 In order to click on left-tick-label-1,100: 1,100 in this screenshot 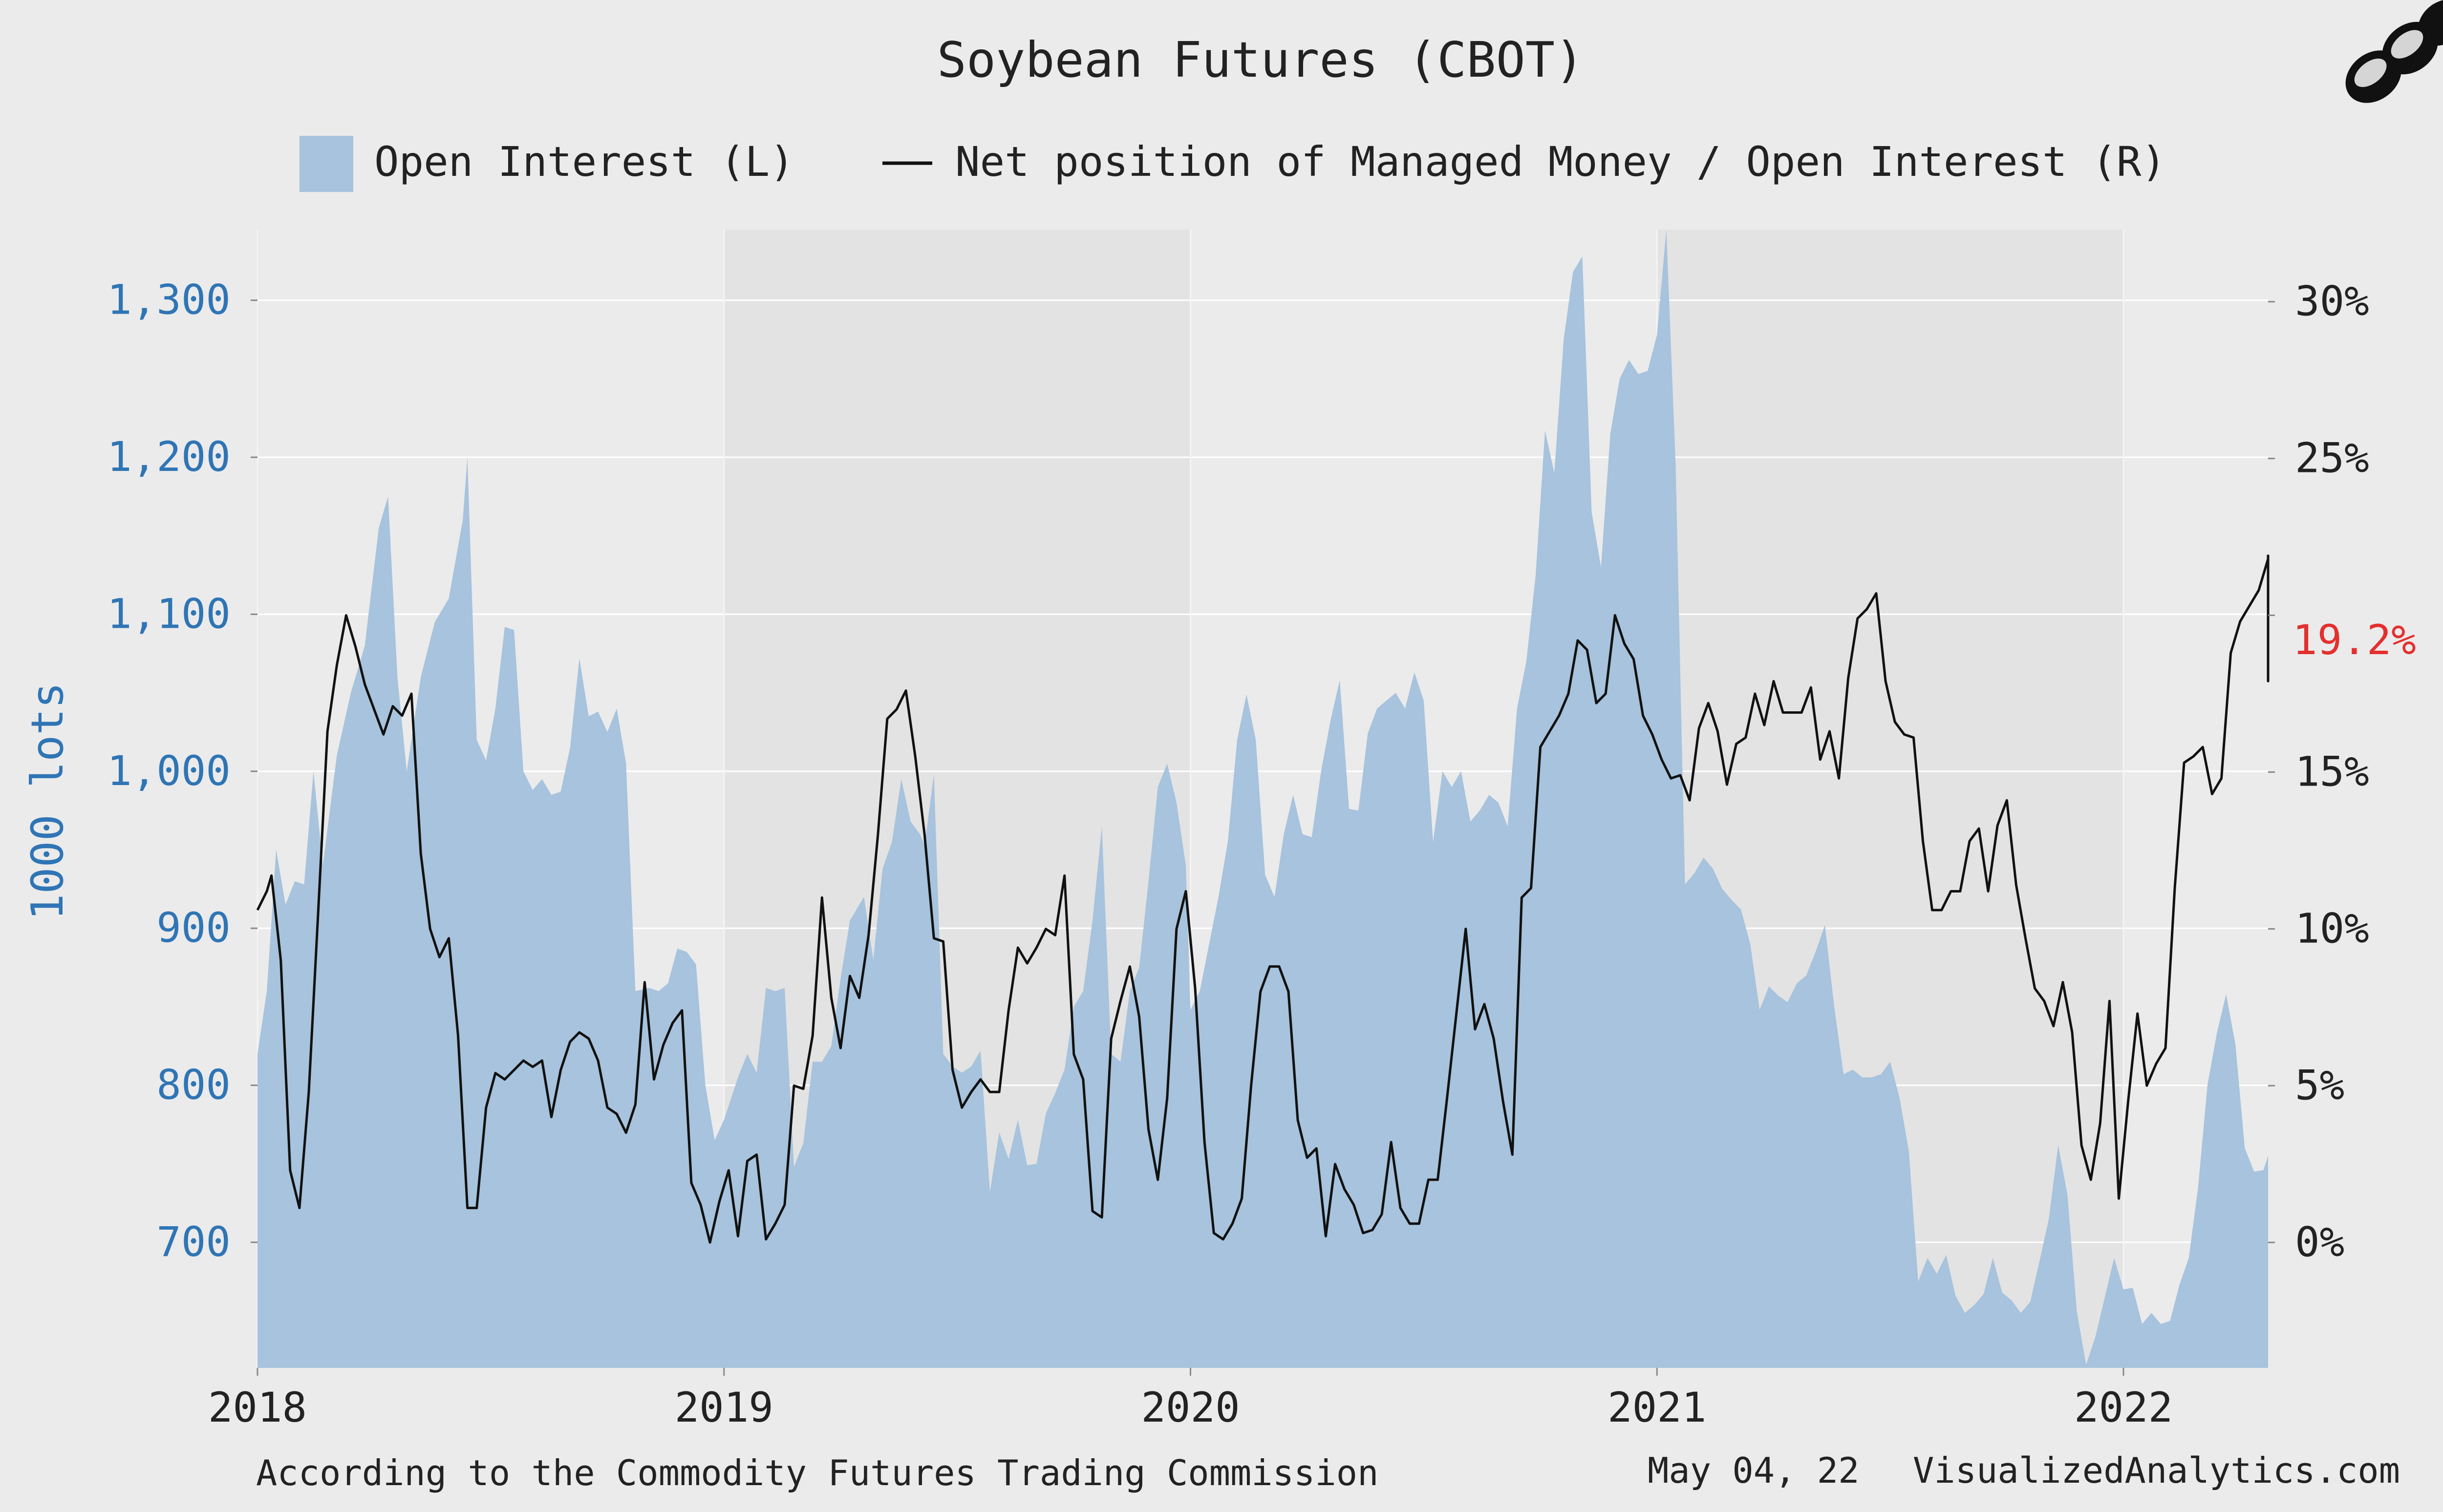, I will do `click(169, 614)`.